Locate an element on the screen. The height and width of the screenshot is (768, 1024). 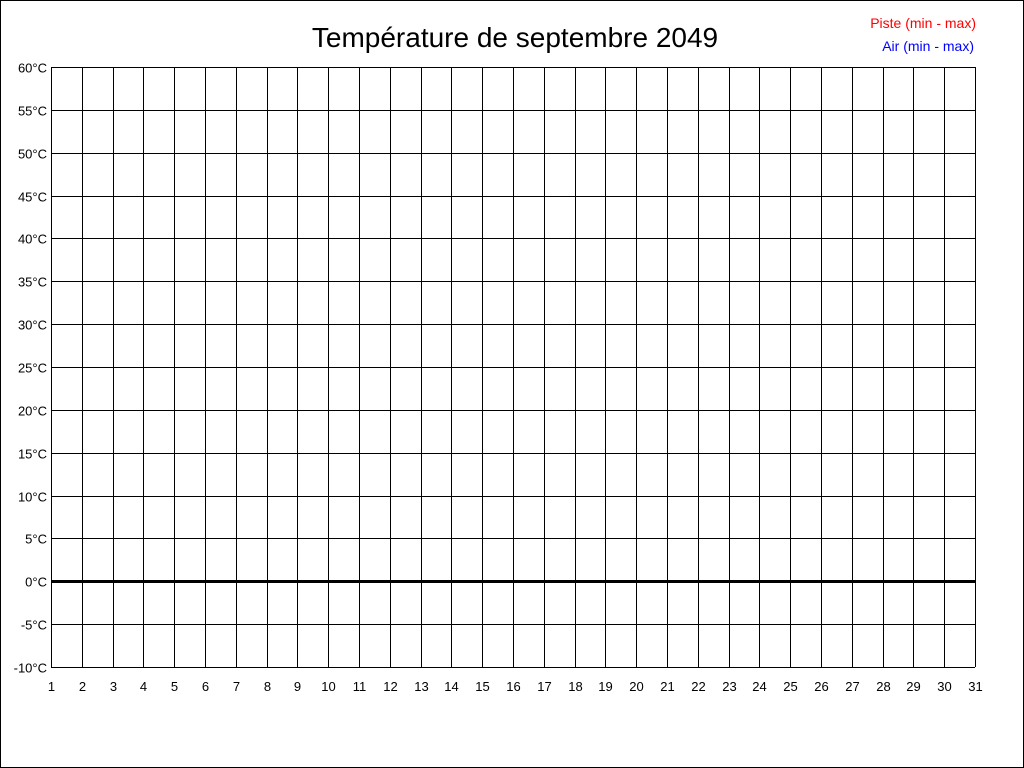
x-tick-label: 3 is located at coordinates (113, 686).